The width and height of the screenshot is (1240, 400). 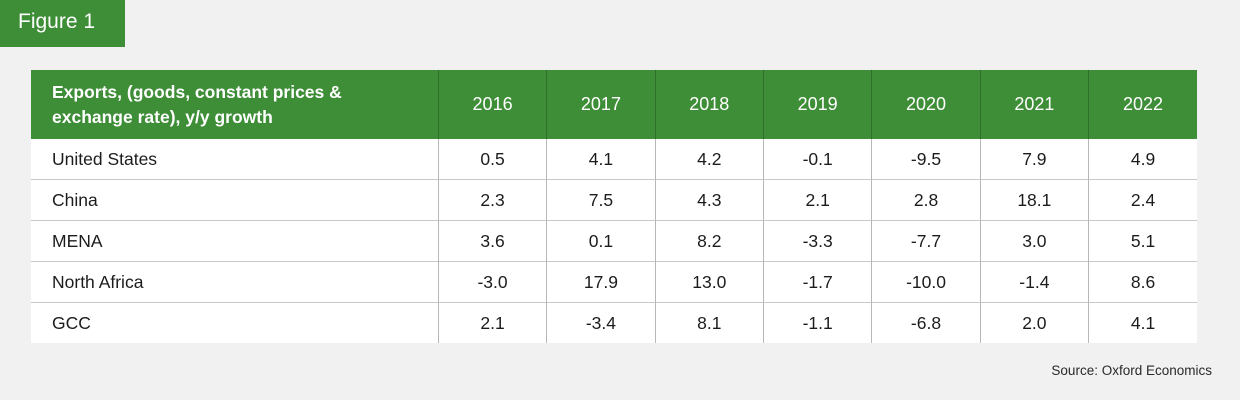 What do you see at coordinates (926, 241) in the screenshot?
I see `table-cell: -7.7` at bounding box center [926, 241].